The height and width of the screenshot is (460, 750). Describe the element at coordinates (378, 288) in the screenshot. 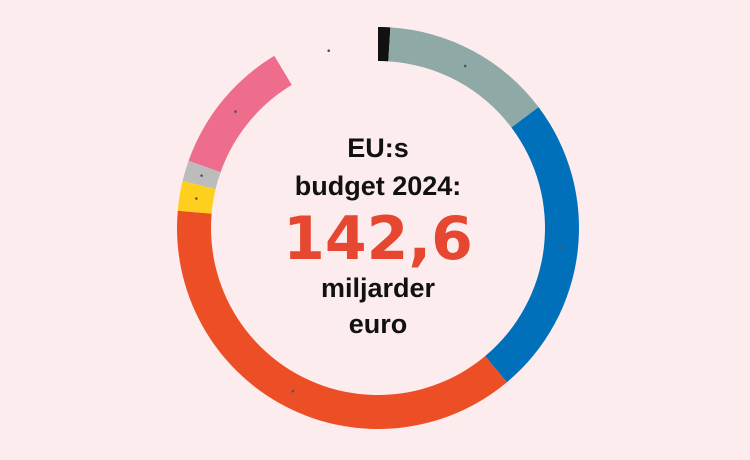

I see `center-unit-line-1: miljarder` at that location.